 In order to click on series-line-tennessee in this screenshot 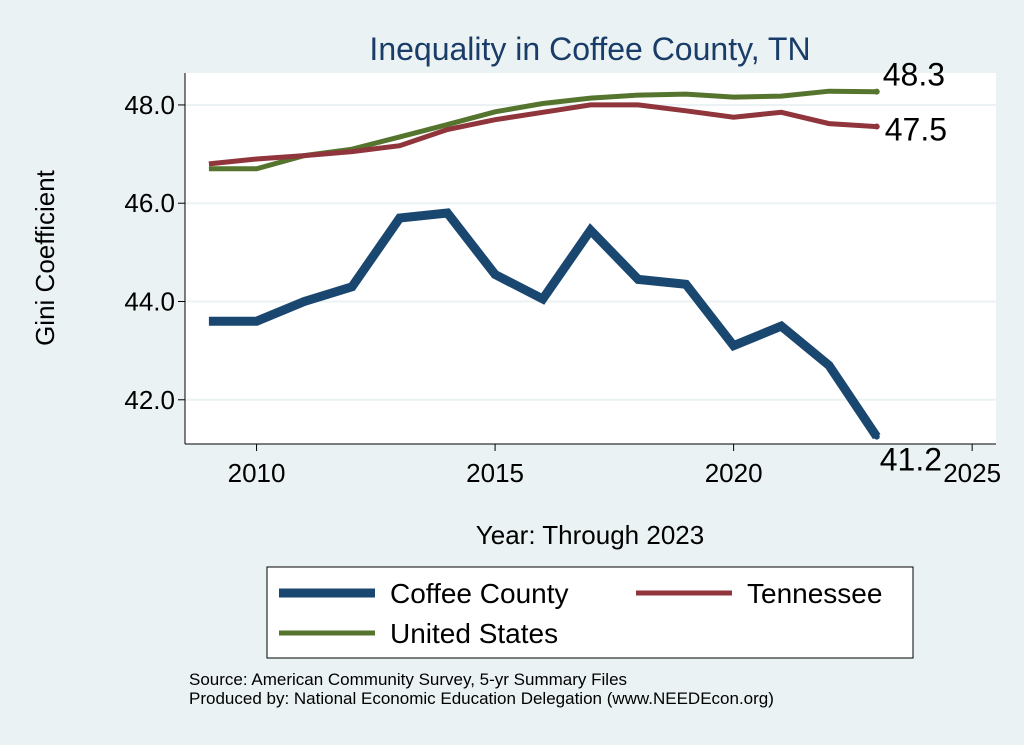, I will do `click(542, 134)`.